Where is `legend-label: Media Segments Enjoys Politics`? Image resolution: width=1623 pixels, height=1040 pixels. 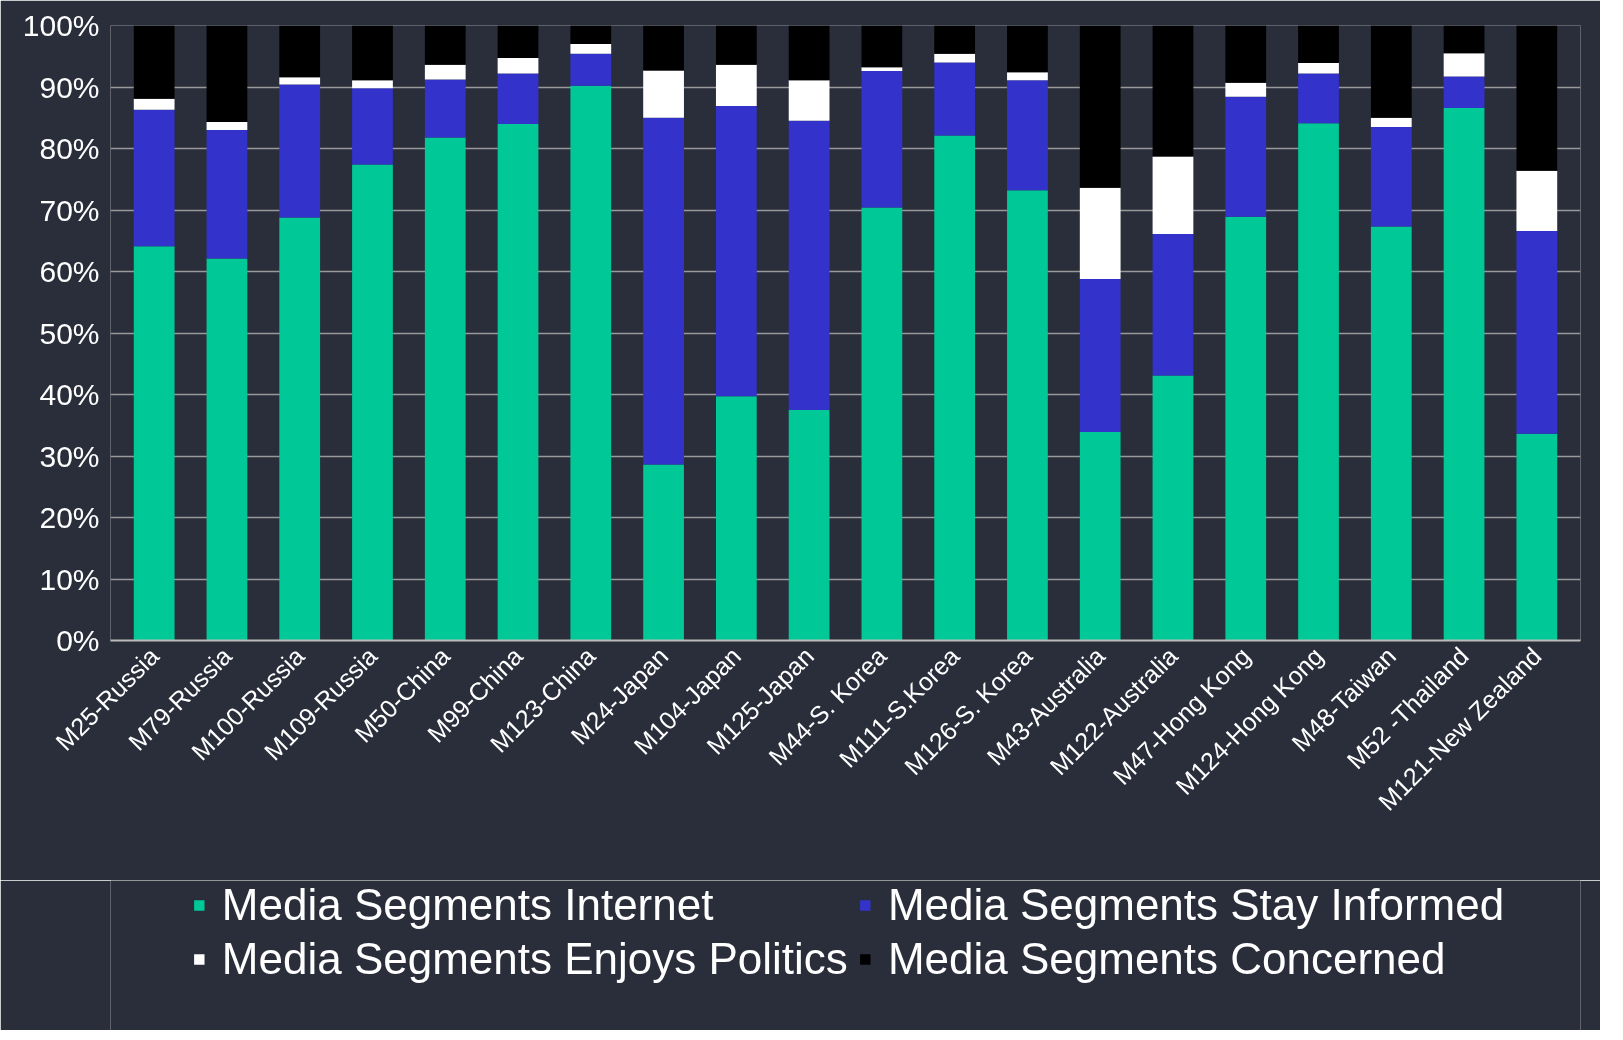
legend-label: Media Segments Enjoys Politics is located at coordinates (534, 959).